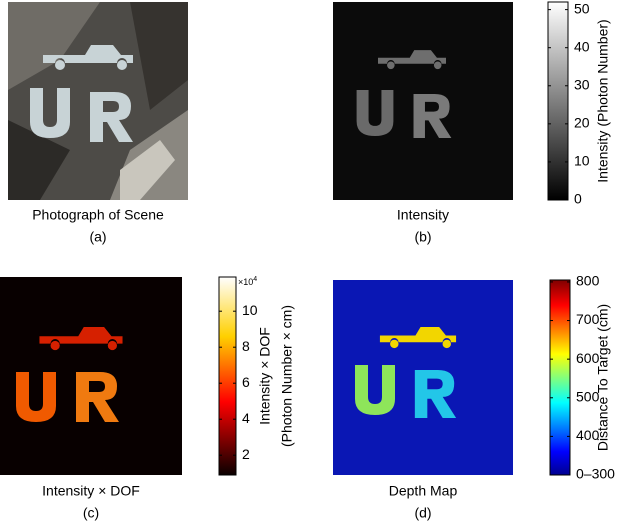  What do you see at coordinates (98, 101) in the screenshot?
I see `photo` at bounding box center [98, 101].